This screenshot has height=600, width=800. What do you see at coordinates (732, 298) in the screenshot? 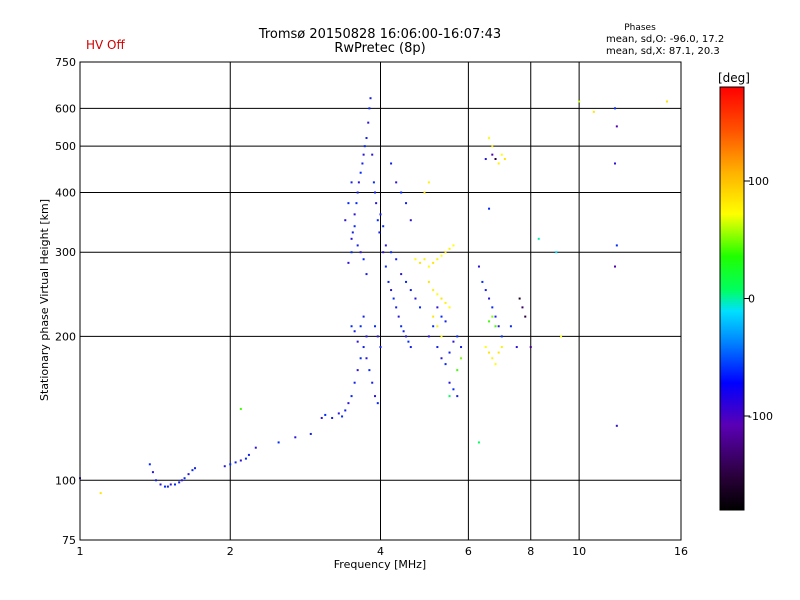
I see `phase-colorbar` at bounding box center [732, 298].